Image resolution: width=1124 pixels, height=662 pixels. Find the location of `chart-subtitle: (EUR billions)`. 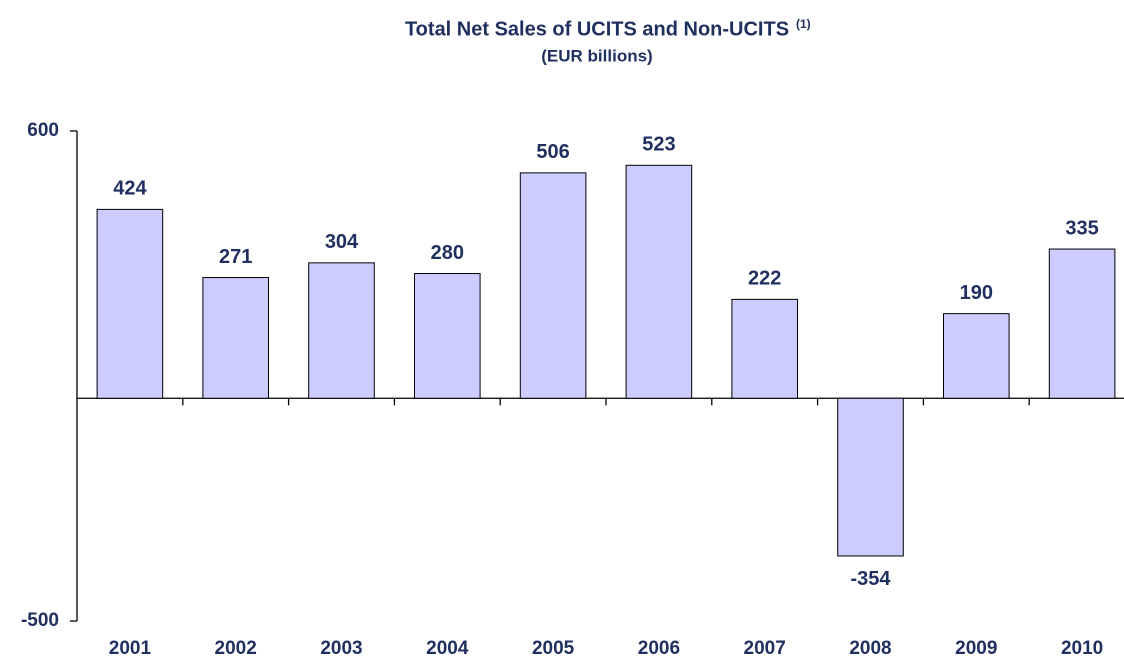

chart-subtitle: (EUR billions) is located at coordinates (596, 55).